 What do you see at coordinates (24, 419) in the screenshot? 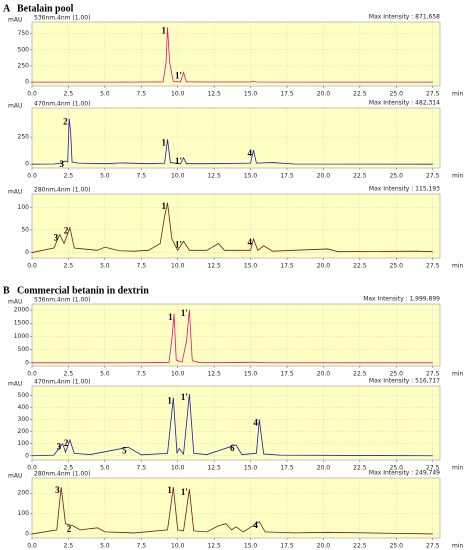
I see `y-tick-label: 300` at bounding box center [24, 419].